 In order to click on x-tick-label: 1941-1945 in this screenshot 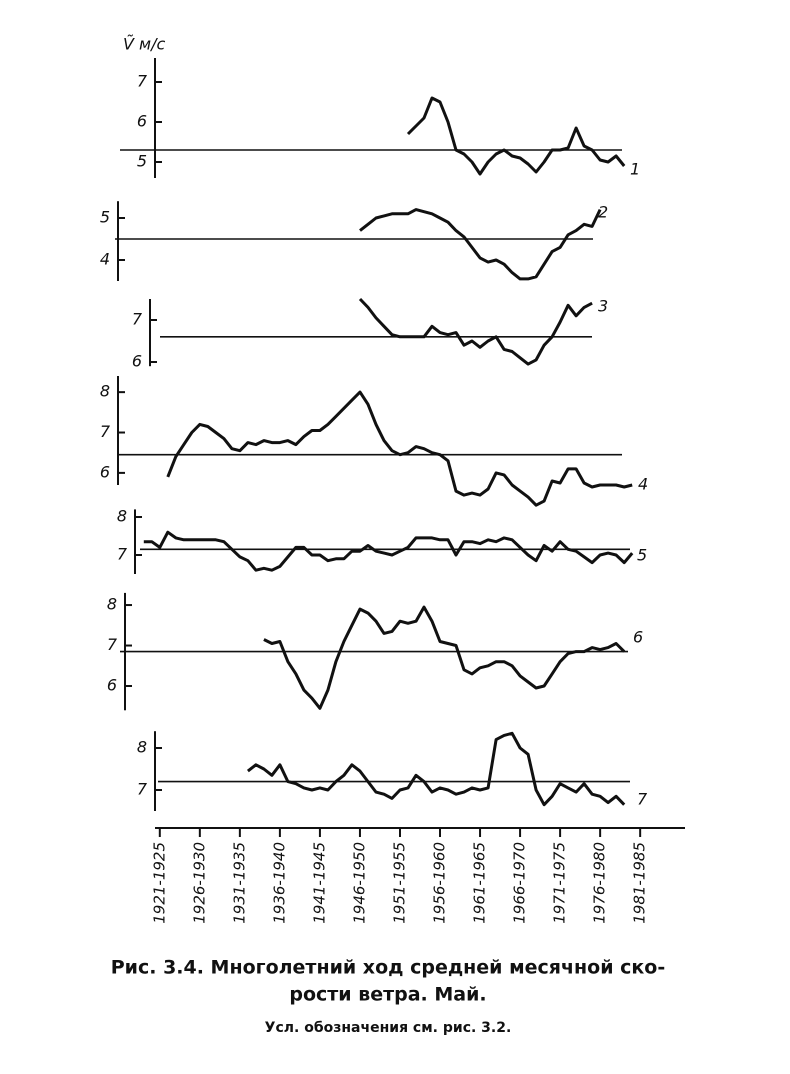, I will do `click(319, 883)`.